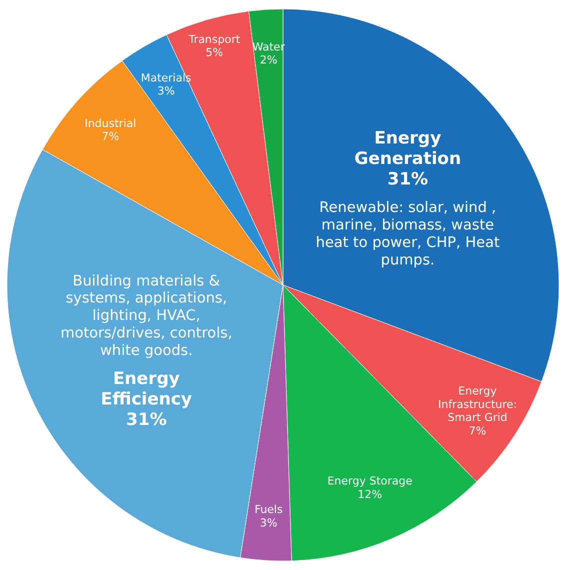 This screenshot has height=570, width=567. What do you see at coordinates (146, 389) in the screenshot?
I see `slice-label: Energy Efficiency` at bounding box center [146, 389].